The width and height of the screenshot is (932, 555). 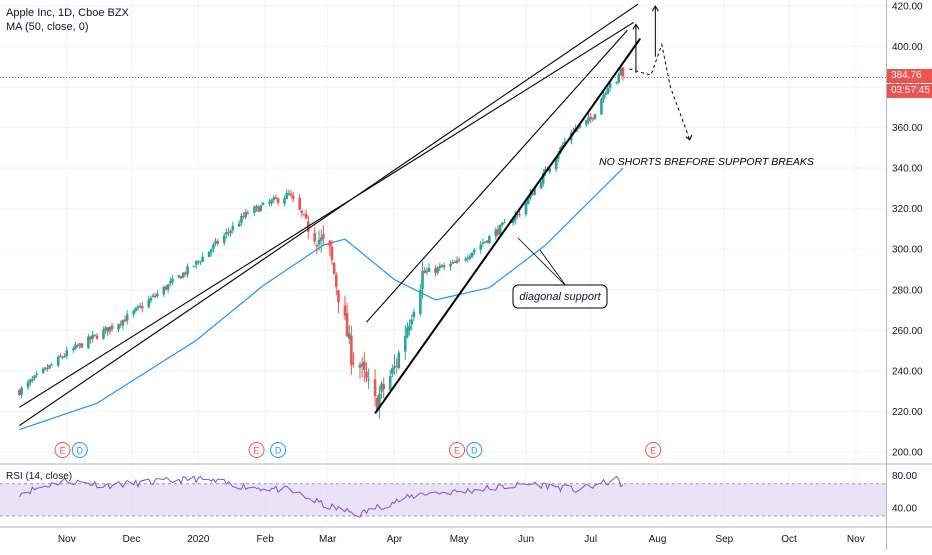 I want to click on time-tick-label: Feb, so click(x=266, y=539).